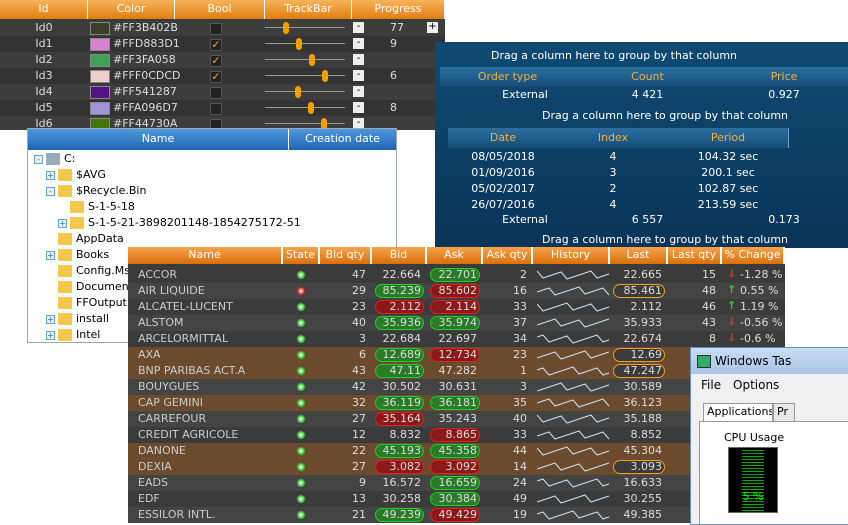  What do you see at coordinates (398, 9) in the screenshot?
I see `column-header: Progress` at bounding box center [398, 9].